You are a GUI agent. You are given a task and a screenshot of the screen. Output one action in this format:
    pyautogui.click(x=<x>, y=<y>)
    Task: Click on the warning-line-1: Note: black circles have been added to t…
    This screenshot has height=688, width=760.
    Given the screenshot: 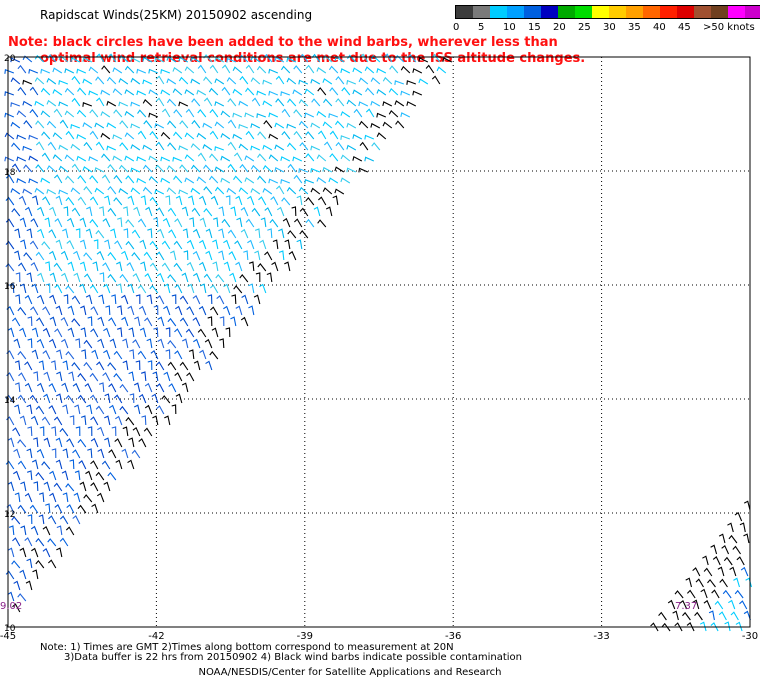 What is the action you would take?
    pyautogui.click(x=283, y=42)
    